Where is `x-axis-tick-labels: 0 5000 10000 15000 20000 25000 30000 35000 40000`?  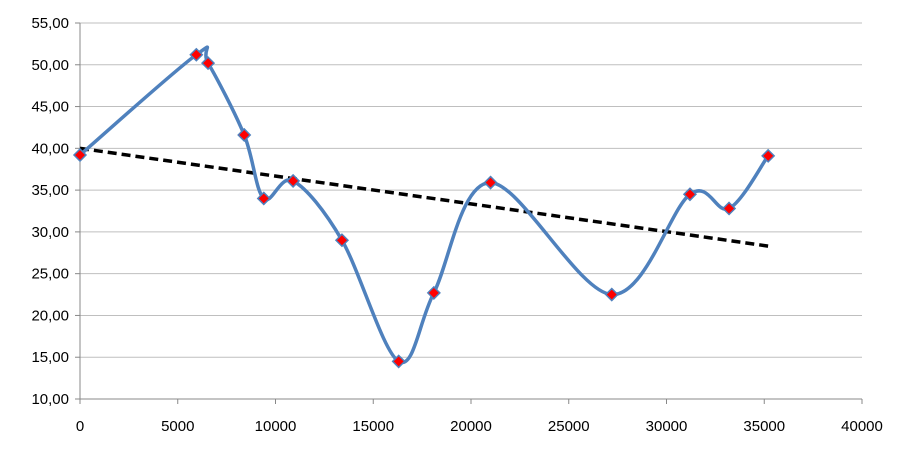 x-axis-tick-labels: 0 5000 10000 15000 20000 25000 30000 35000 40000 is located at coordinates (479, 426).